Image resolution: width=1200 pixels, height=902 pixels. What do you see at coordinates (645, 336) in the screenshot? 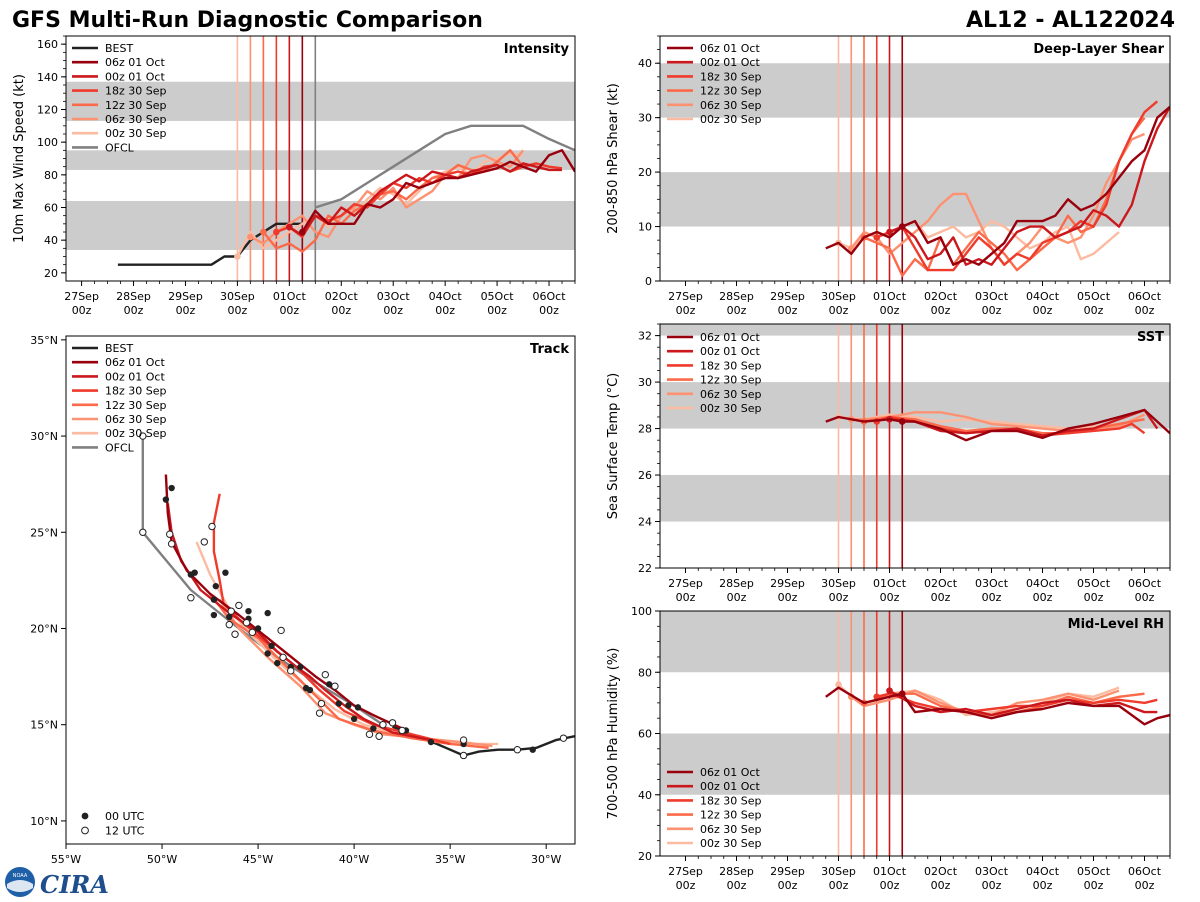
I see `y-tick-label: 32` at bounding box center [645, 336].